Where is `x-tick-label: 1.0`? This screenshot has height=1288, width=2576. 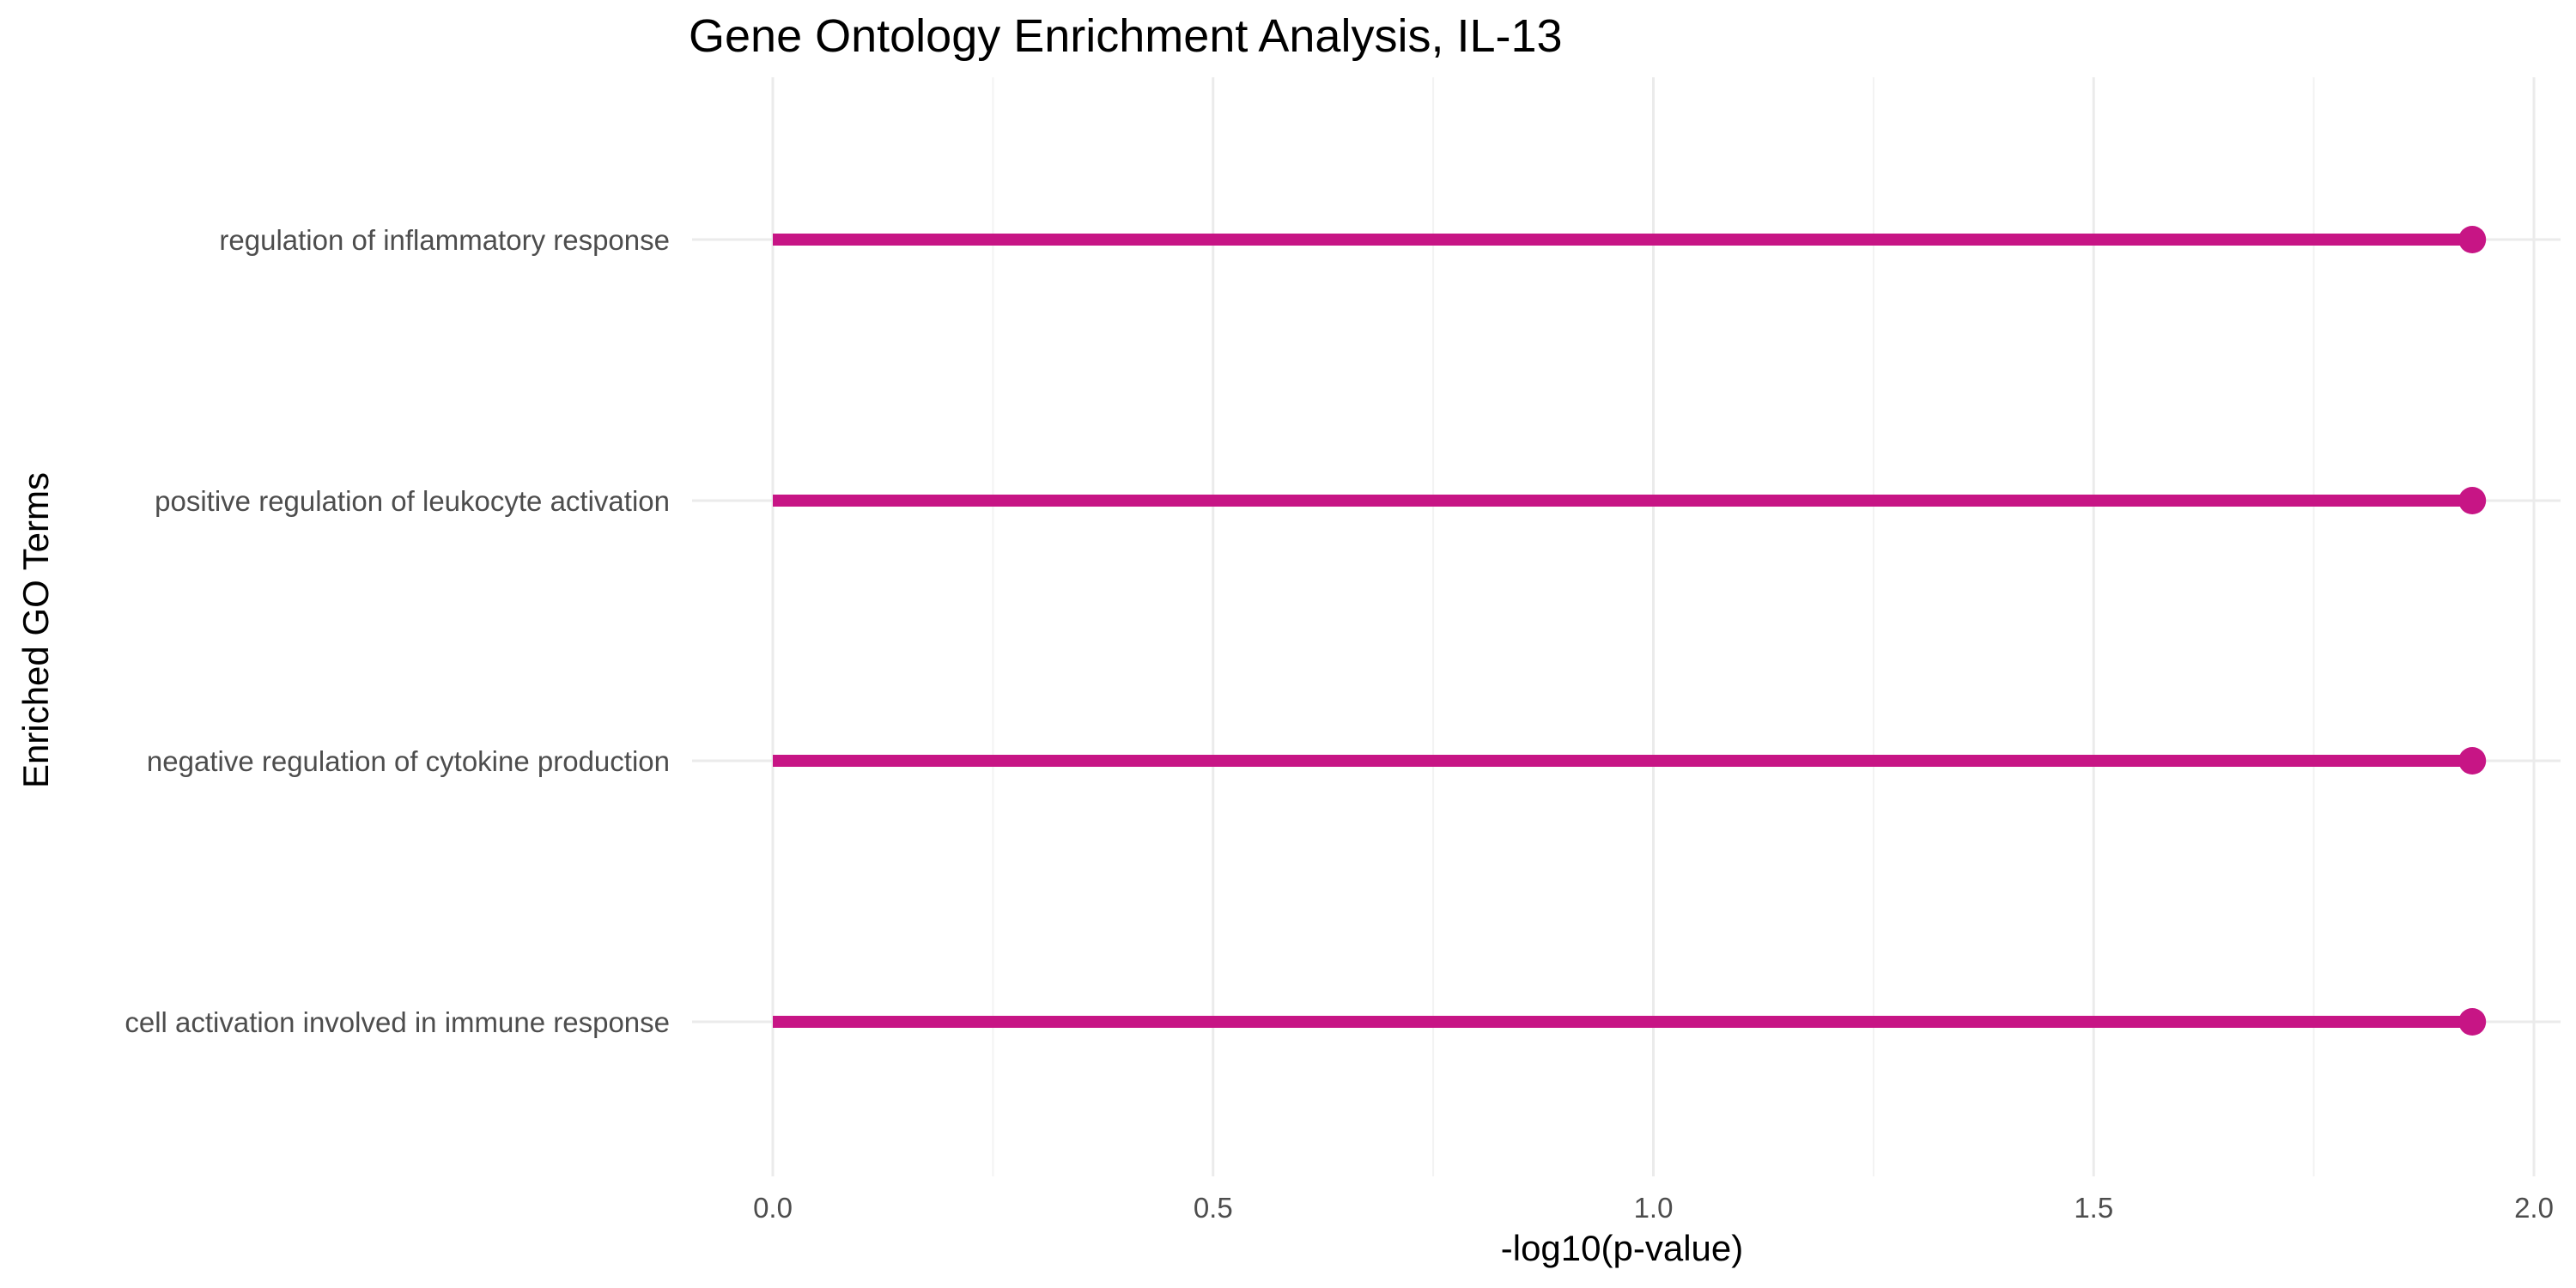 x-tick-label: 1.0 is located at coordinates (1654, 1208).